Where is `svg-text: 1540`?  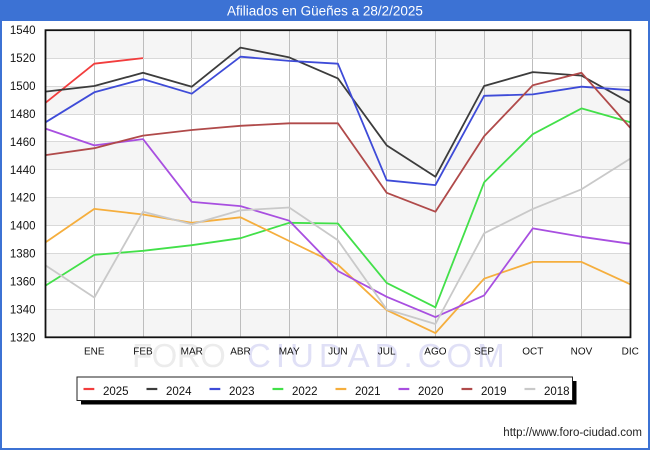
svg-text: 1540 is located at coordinates (23, 31).